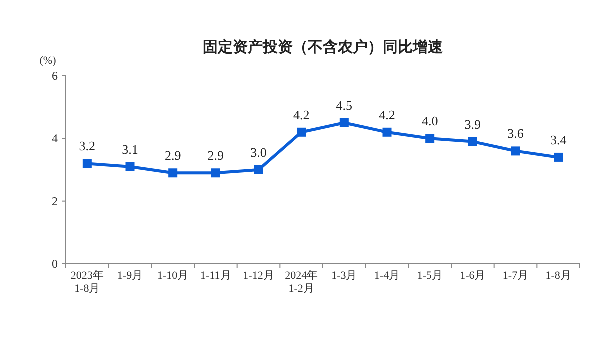 Image resolution: width=601 pixels, height=342 pixels. I want to click on x-tick-label: 2024年 1-2月, so click(301, 282).